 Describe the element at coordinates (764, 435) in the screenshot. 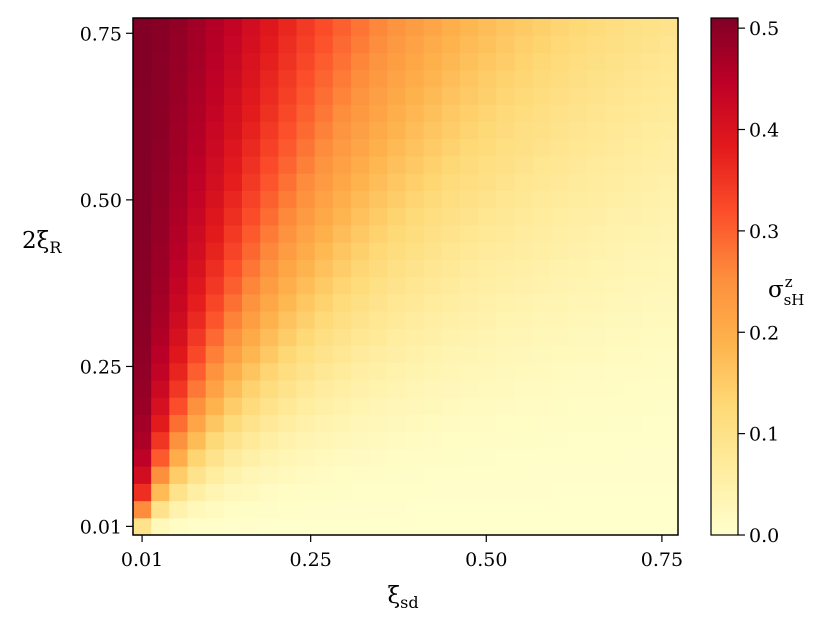

I see `colorbar-tick-label: 0.1` at that location.